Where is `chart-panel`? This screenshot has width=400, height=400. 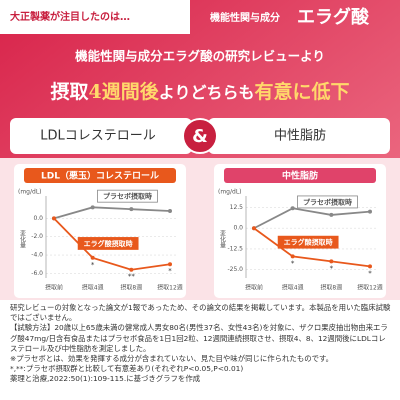
chart-panel is located at coordinates (100, 231).